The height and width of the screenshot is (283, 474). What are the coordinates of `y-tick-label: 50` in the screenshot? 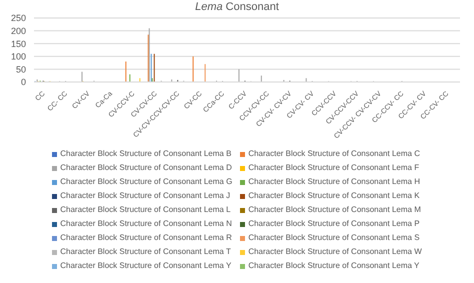 It's located at (21, 69).